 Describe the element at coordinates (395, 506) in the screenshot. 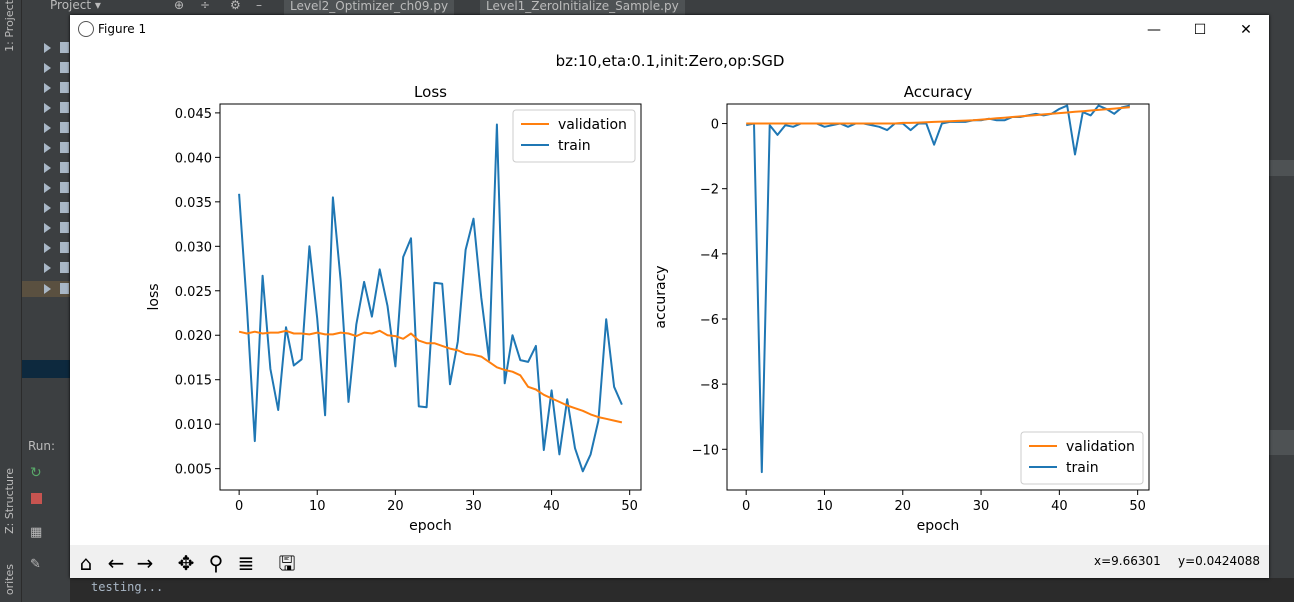

I see `x-tick-label: 20` at that location.